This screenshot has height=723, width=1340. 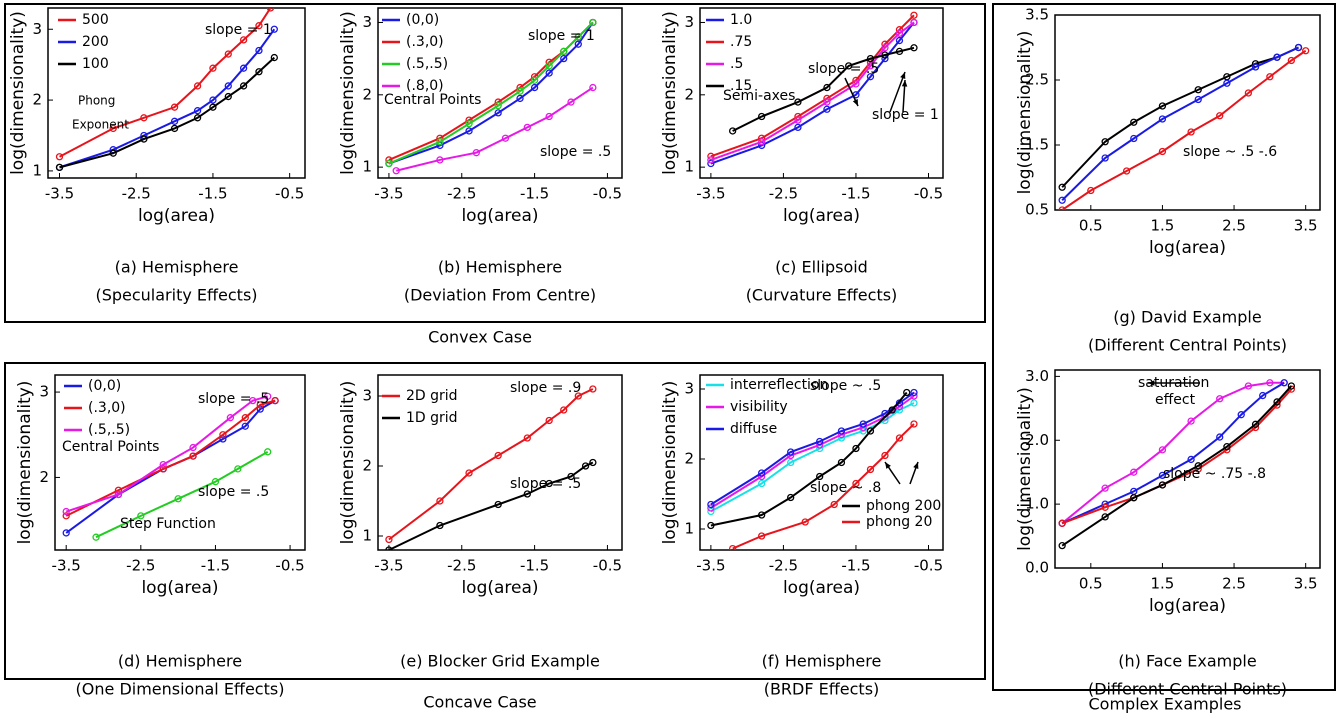 I want to click on annotation: slope ~ .5, so click(x=845, y=386).